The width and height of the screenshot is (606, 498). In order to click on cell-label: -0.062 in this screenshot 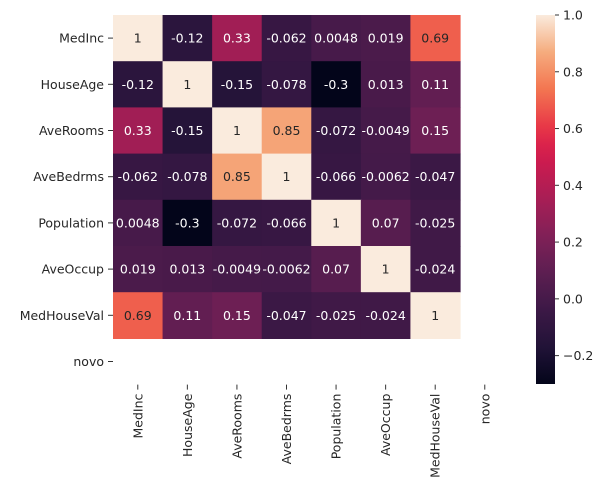, I will do `click(286, 38)`.